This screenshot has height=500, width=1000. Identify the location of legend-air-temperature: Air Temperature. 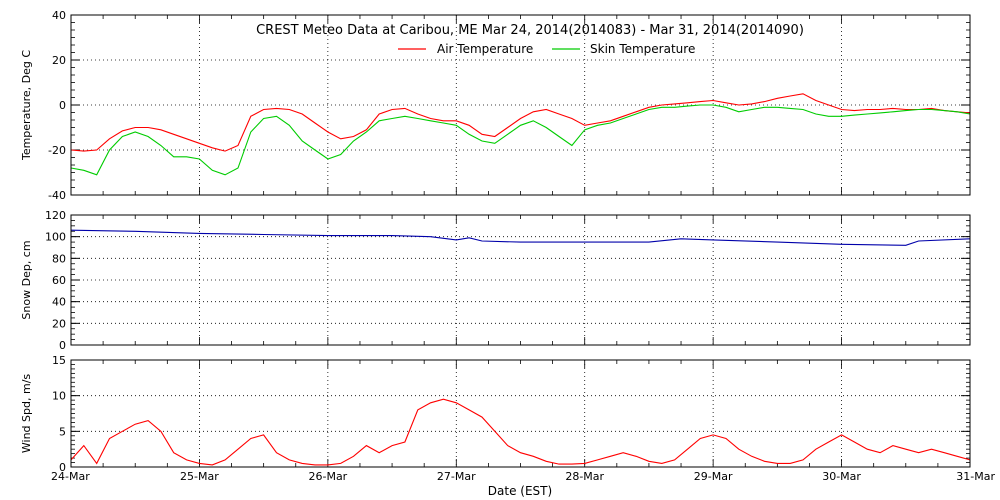
(485, 49).